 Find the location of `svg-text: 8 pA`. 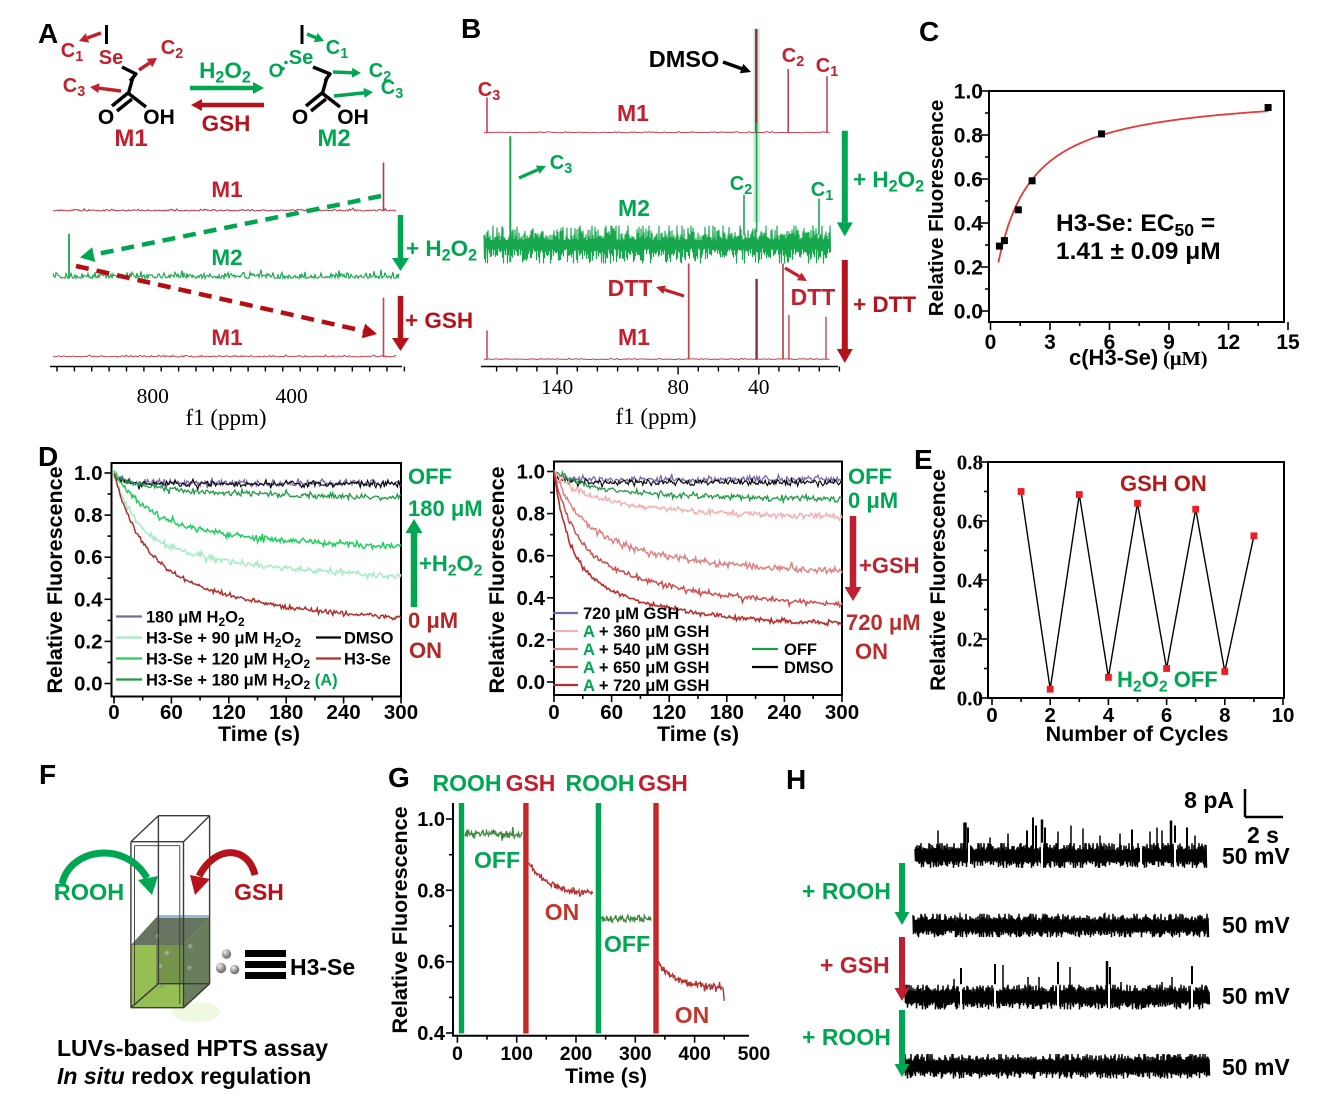

svg-text: 8 pA is located at coordinates (1209, 800).